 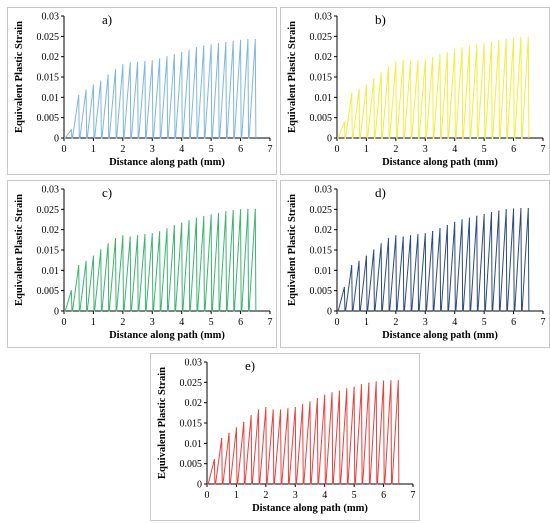 What do you see at coordinates (380, 19) in the screenshot?
I see `panel-label: b)` at bounding box center [380, 19].